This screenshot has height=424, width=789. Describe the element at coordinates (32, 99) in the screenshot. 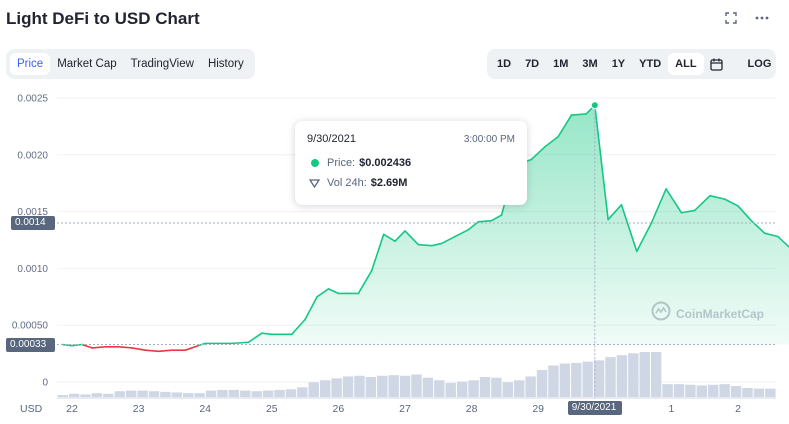

I see `y-tick-label: 0.0025` at that location.